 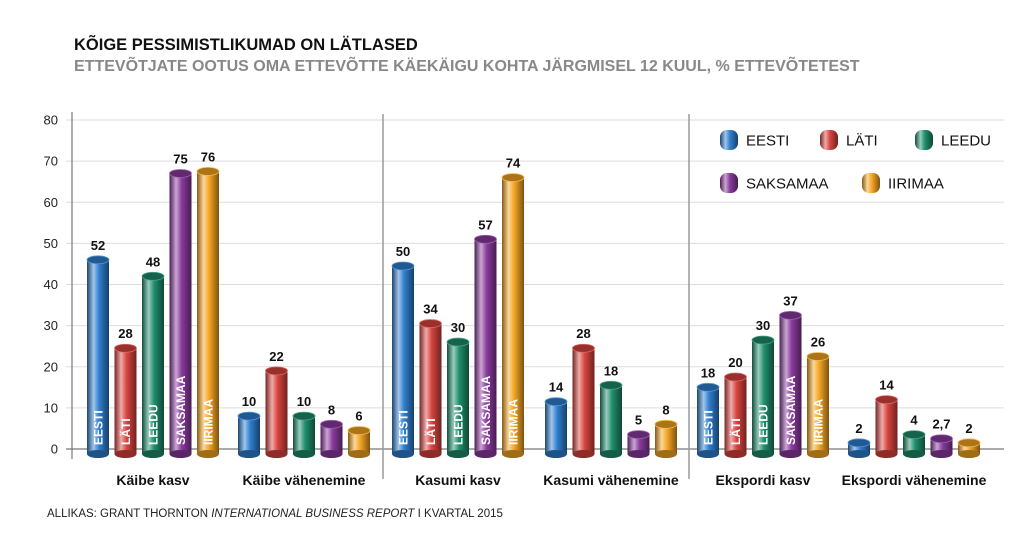 I want to click on in-bar-label: IIRIMAA, so click(x=819, y=422).